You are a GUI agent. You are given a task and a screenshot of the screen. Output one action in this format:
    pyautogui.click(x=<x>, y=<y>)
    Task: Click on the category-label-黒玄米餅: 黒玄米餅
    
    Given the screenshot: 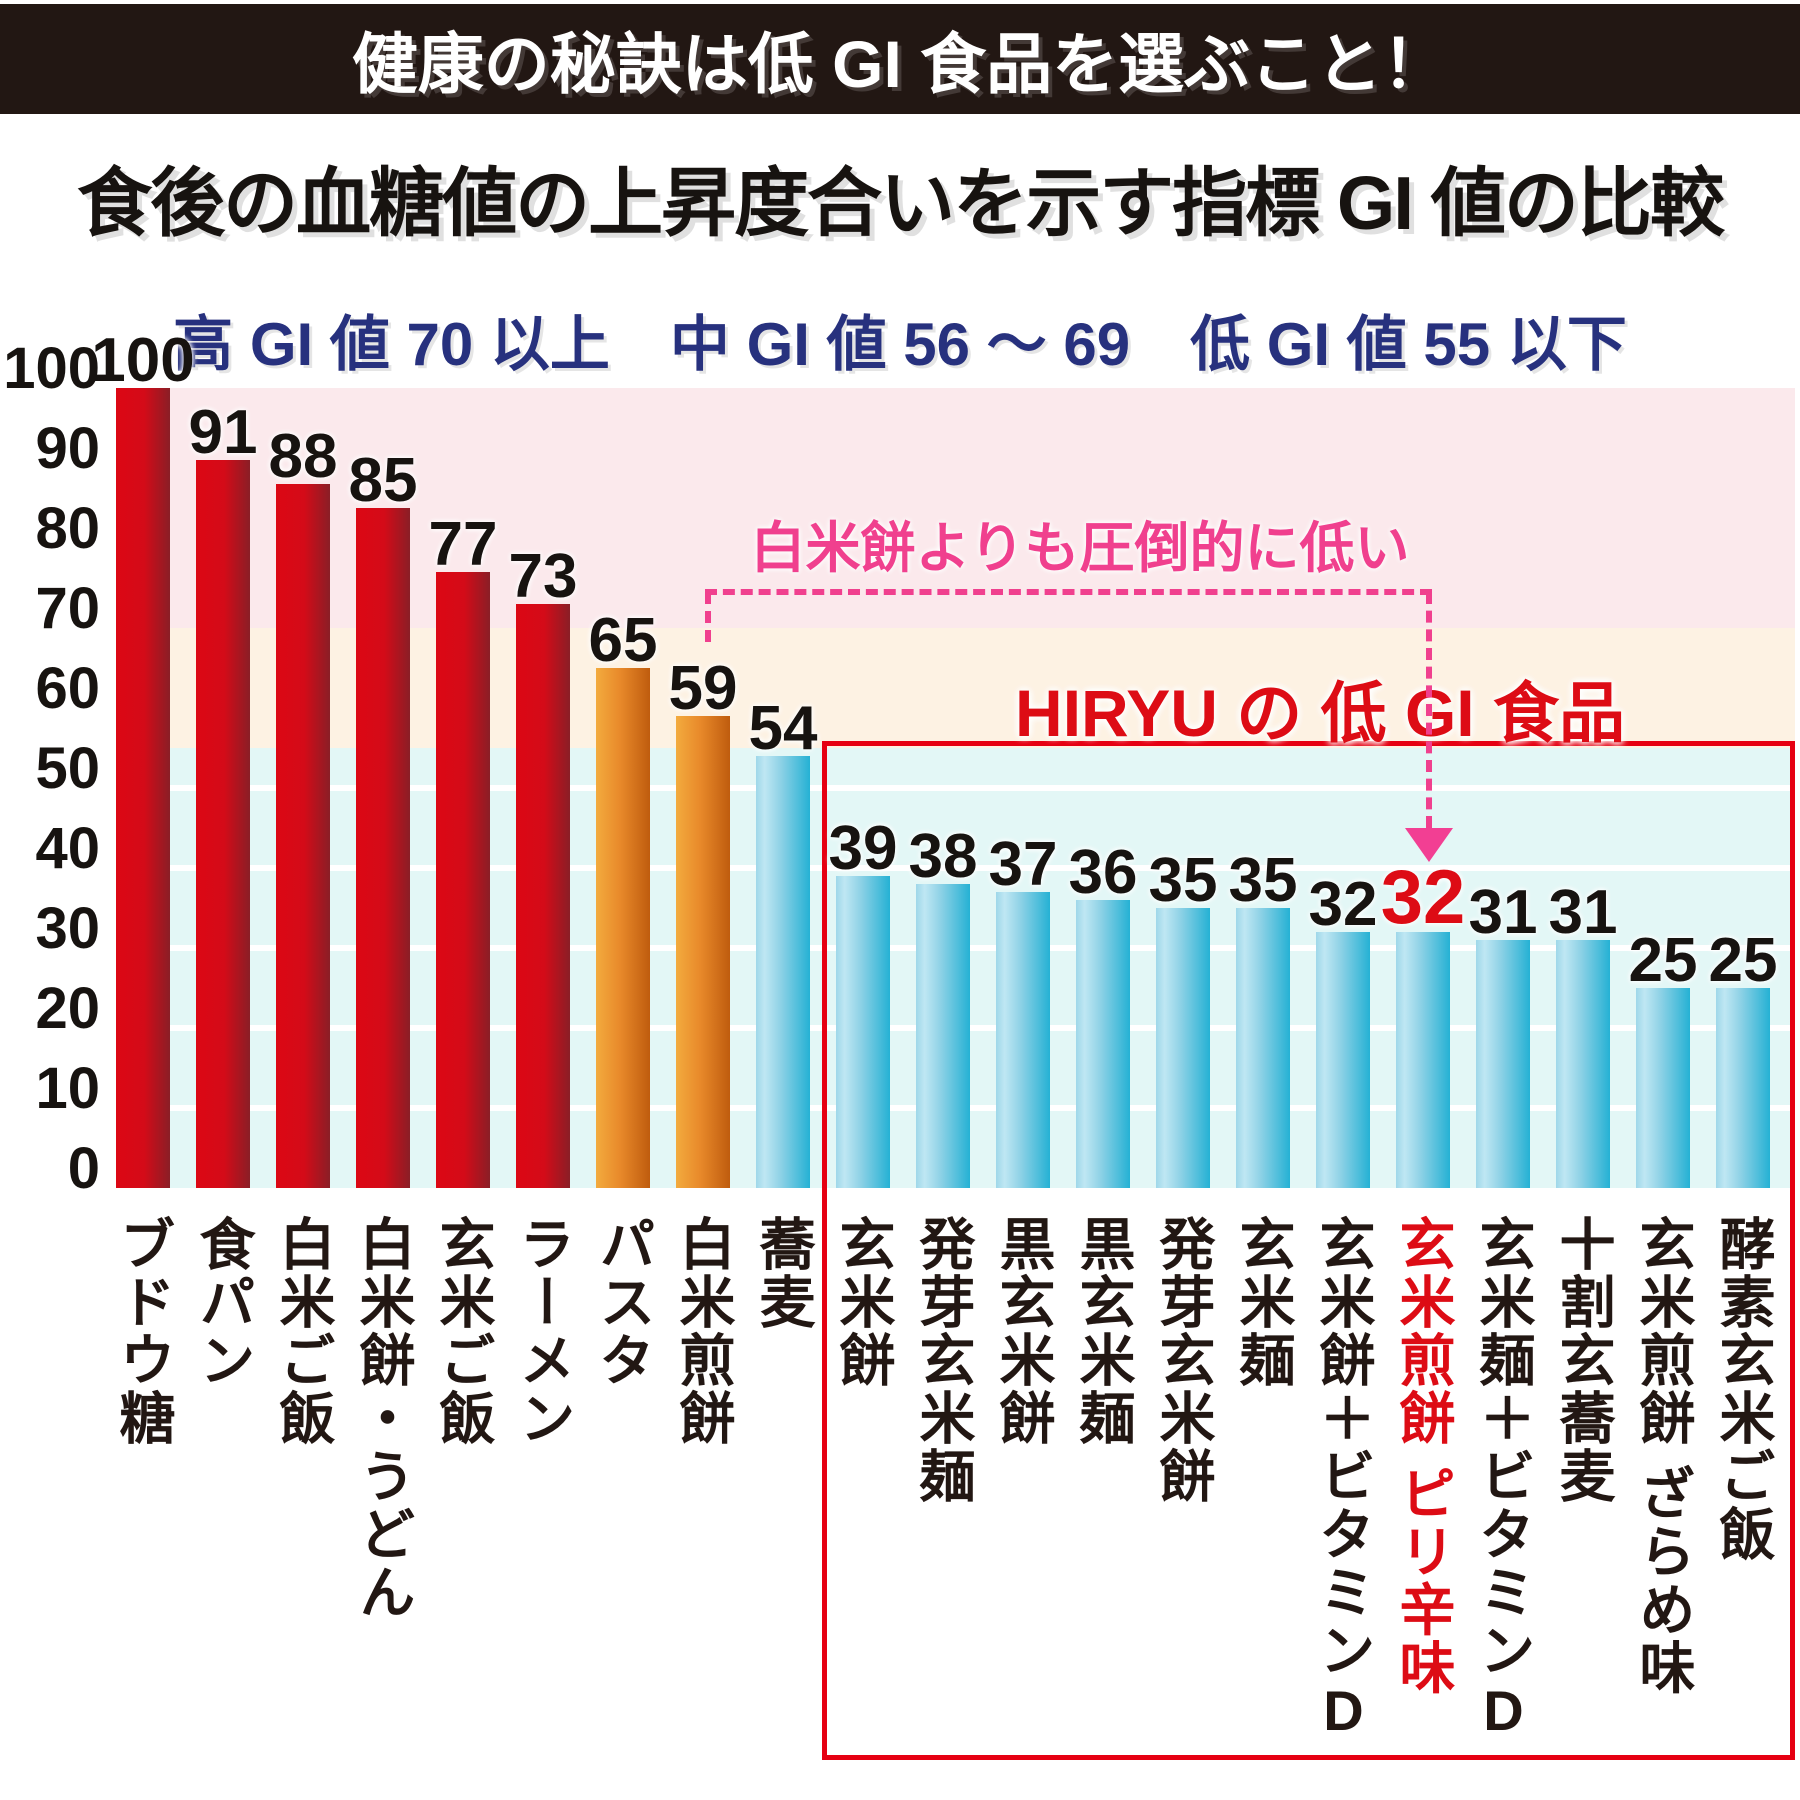 What is the action you would take?
    pyautogui.click(x=1023, y=1331)
    